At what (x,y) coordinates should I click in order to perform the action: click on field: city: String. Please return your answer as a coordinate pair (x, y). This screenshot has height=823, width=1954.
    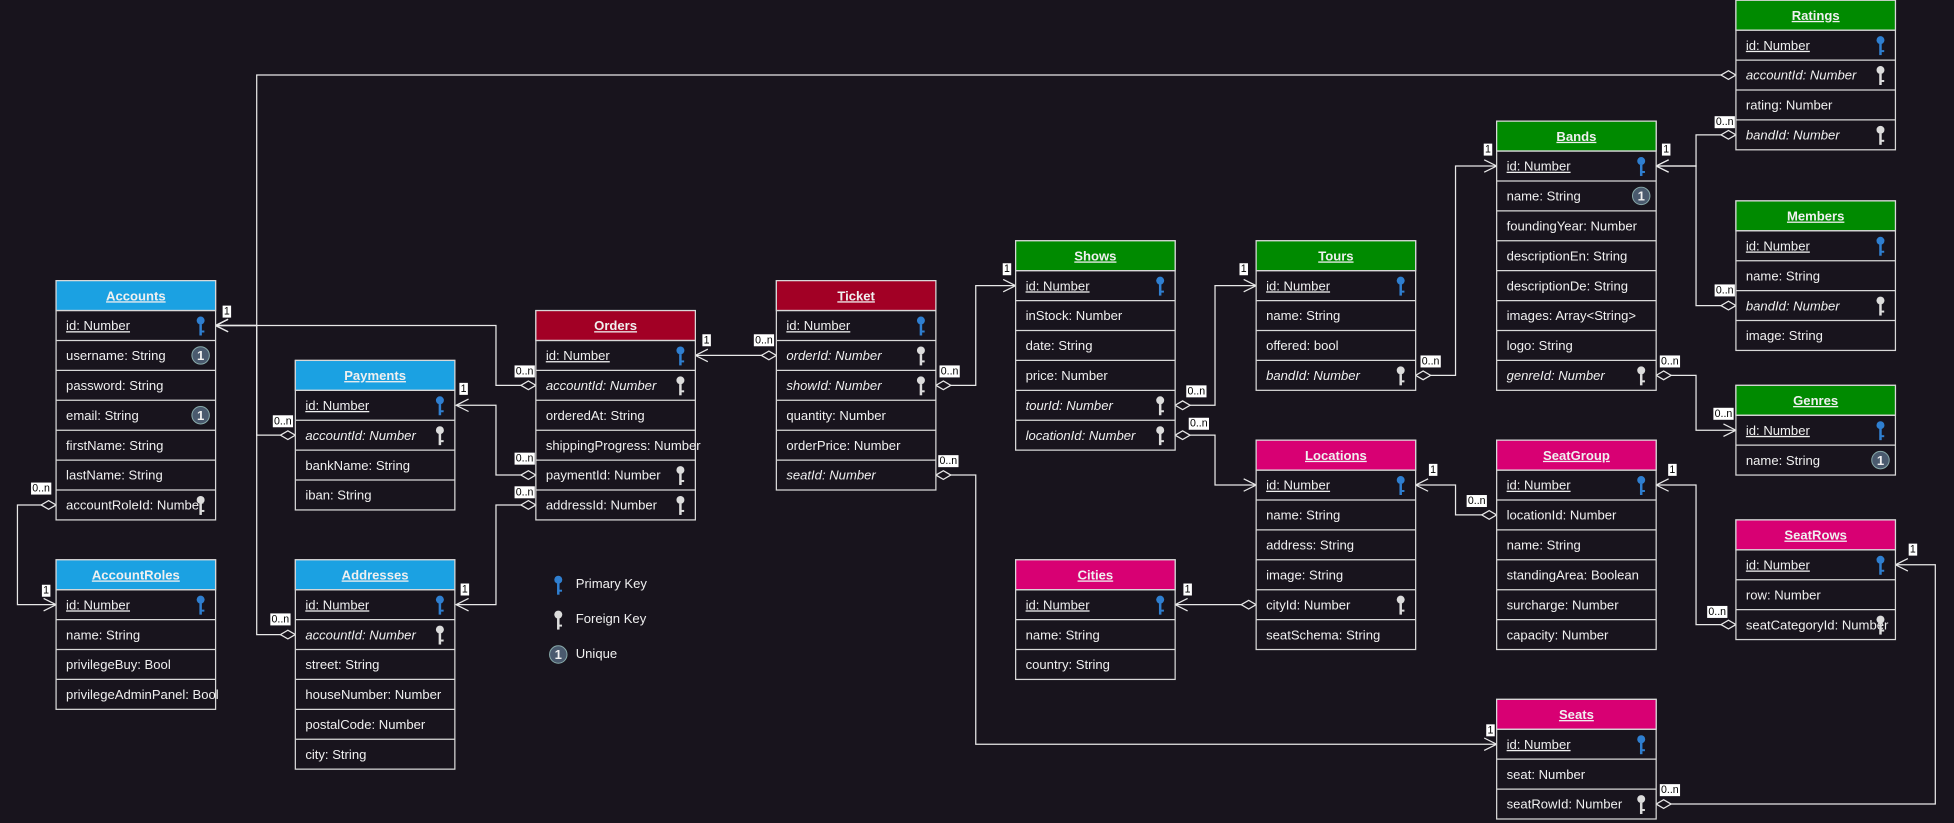
    Looking at the image, I should click on (335, 754).